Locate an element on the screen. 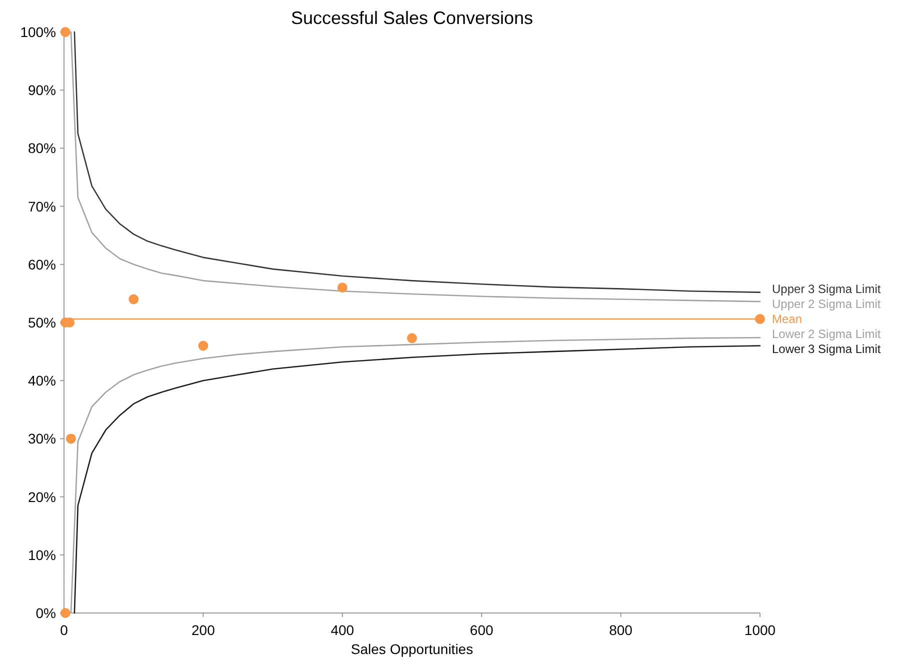  x-tick-label: 1000 is located at coordinates (760, 630).